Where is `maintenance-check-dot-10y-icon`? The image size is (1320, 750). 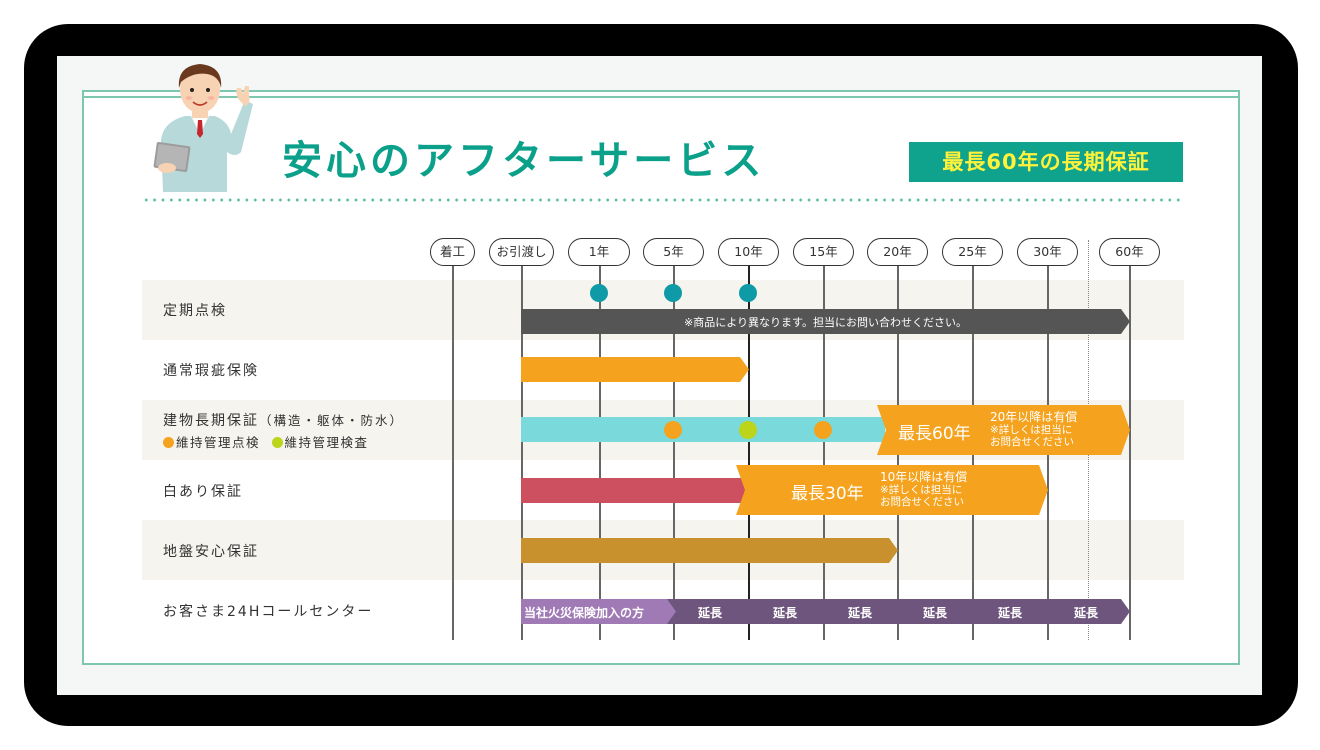
maintenance-check-dot-10y-icon is located at coordinates (748, 430).